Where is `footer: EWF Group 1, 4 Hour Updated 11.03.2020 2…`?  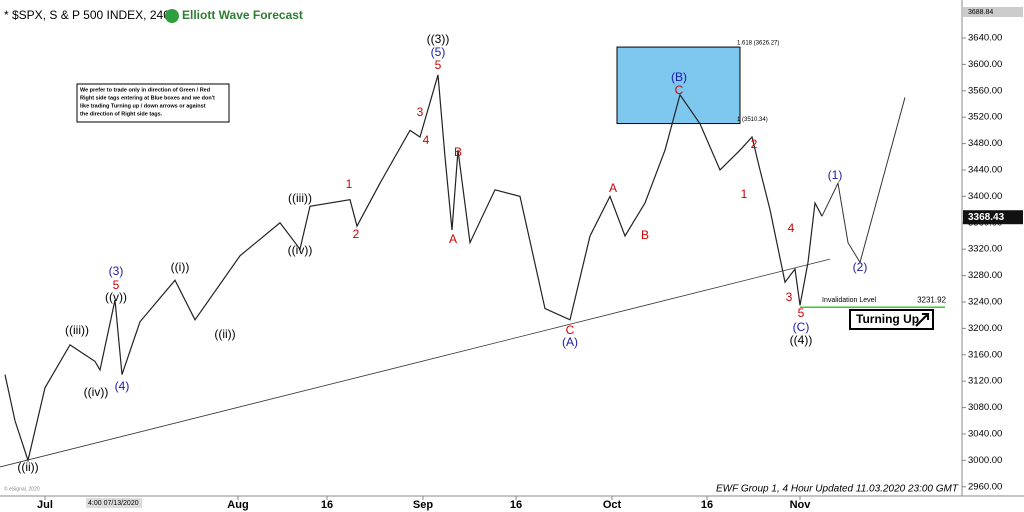
footer: EWF Group 1, 4 Hour Updated 11.03.2020 2… is located at coordinates (837, 489).